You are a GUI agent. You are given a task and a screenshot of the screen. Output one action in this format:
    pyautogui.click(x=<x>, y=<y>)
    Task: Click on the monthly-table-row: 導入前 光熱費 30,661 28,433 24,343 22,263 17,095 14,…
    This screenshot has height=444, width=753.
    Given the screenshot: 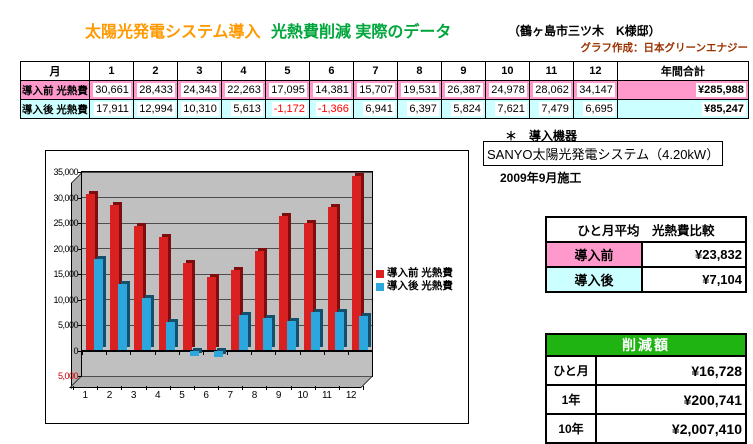 What is the action you would take?
    pyautogui.click(x=384, y=90)
    